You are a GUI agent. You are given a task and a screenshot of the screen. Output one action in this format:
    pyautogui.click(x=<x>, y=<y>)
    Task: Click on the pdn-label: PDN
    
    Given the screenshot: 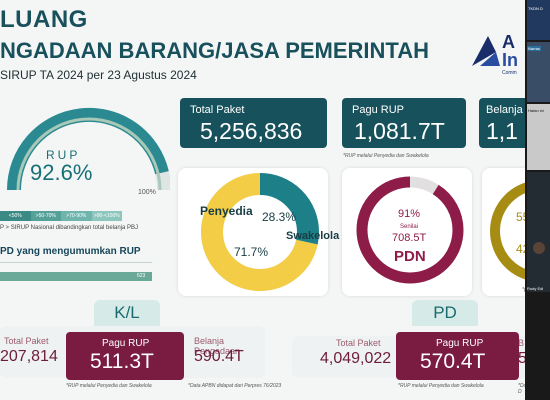 What is the action you would take?
    pyautogui.click(x=410, y=256)
    